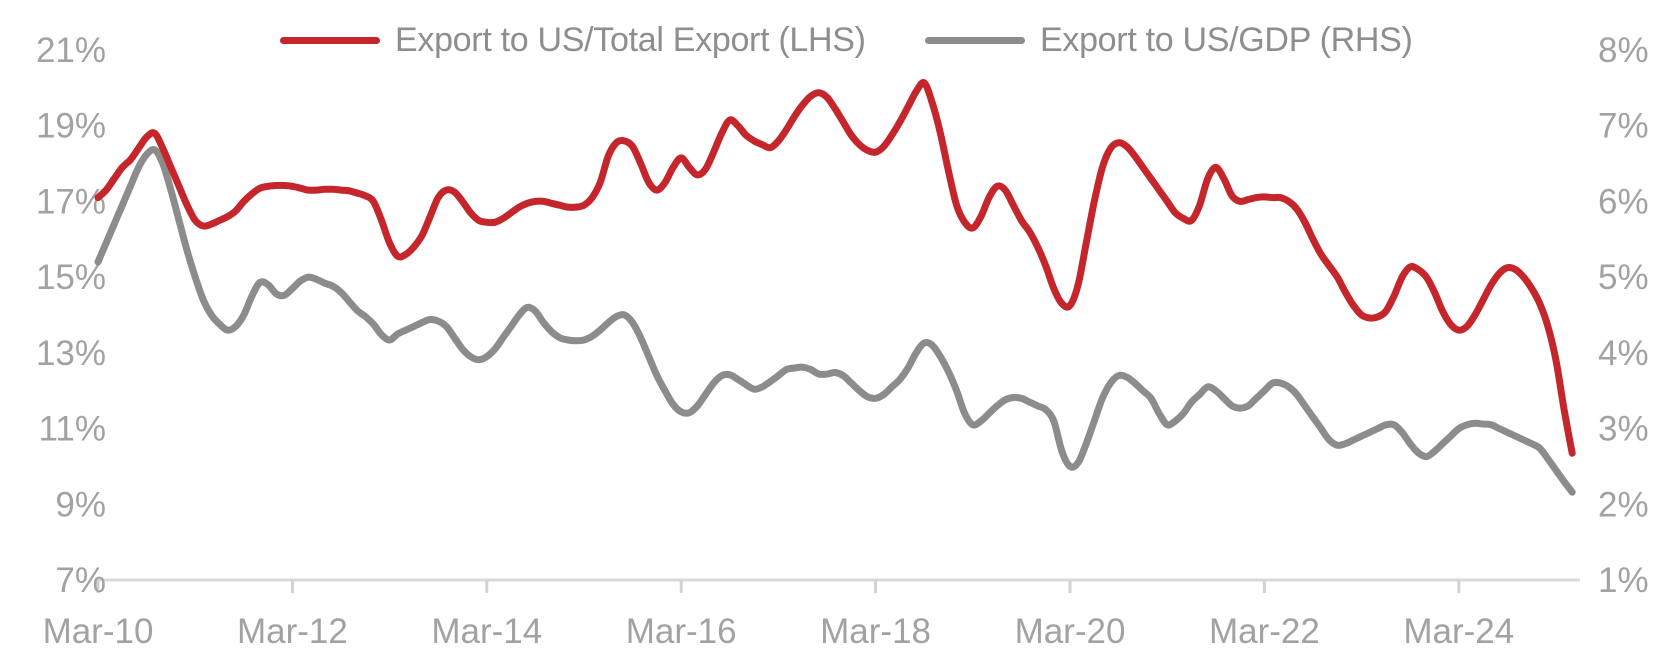 The image size is (1661, 648). I want to click on y-axis-left-label: 17%, so click(71, 201).